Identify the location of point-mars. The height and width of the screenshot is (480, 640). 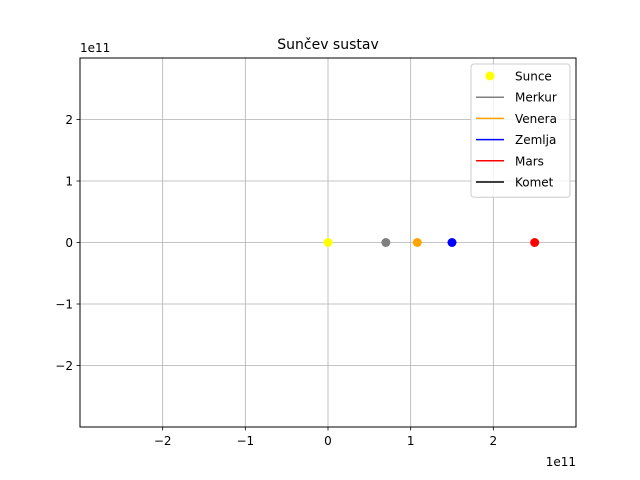
(535, 242).